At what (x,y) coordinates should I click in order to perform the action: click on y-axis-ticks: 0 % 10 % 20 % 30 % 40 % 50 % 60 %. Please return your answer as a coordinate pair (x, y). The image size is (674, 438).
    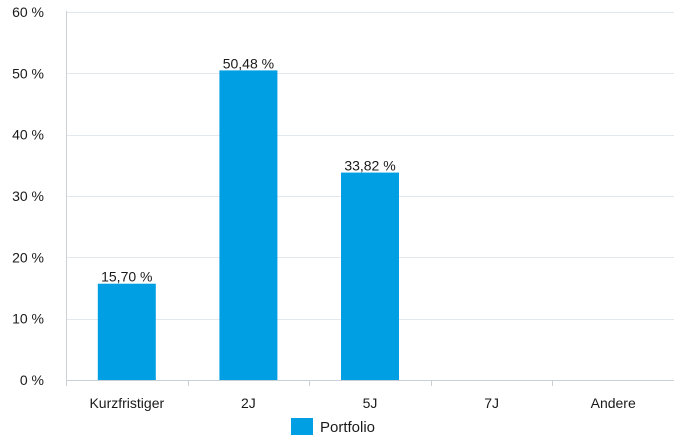
    Looking at the image, I should click on (28, 196).